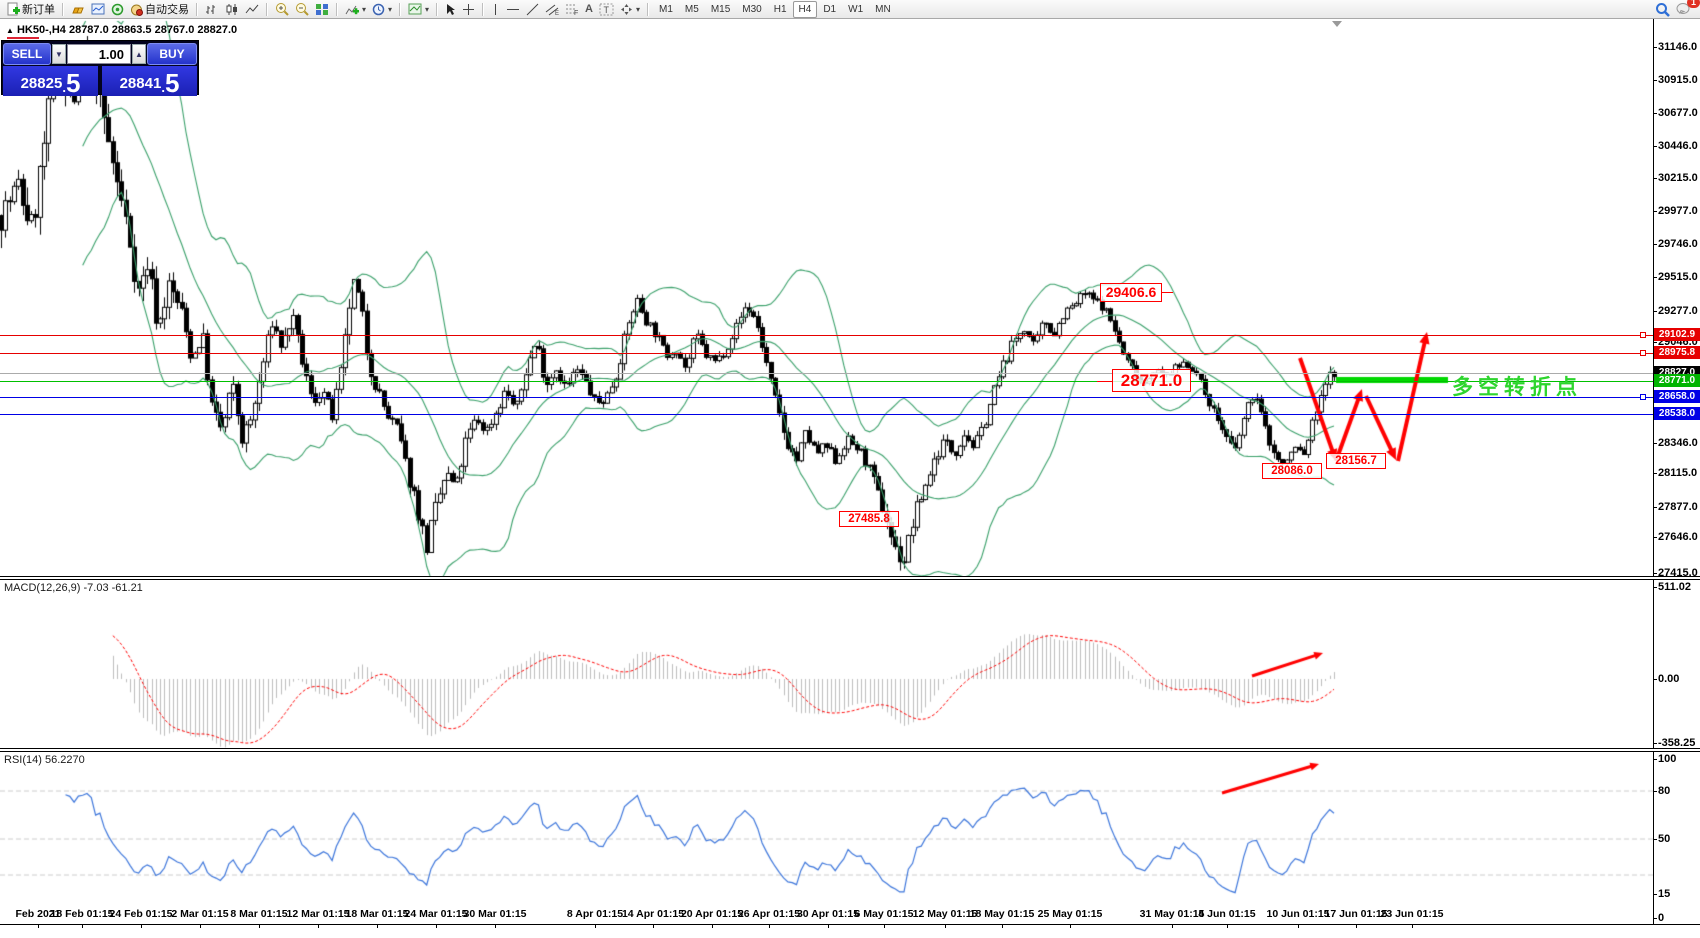 This screenshot has height=938, width=1700. What do you see at coordinates (826, 373) in the screenshot?
I see `level-line-28827.0` at bounding box center [826, 373].